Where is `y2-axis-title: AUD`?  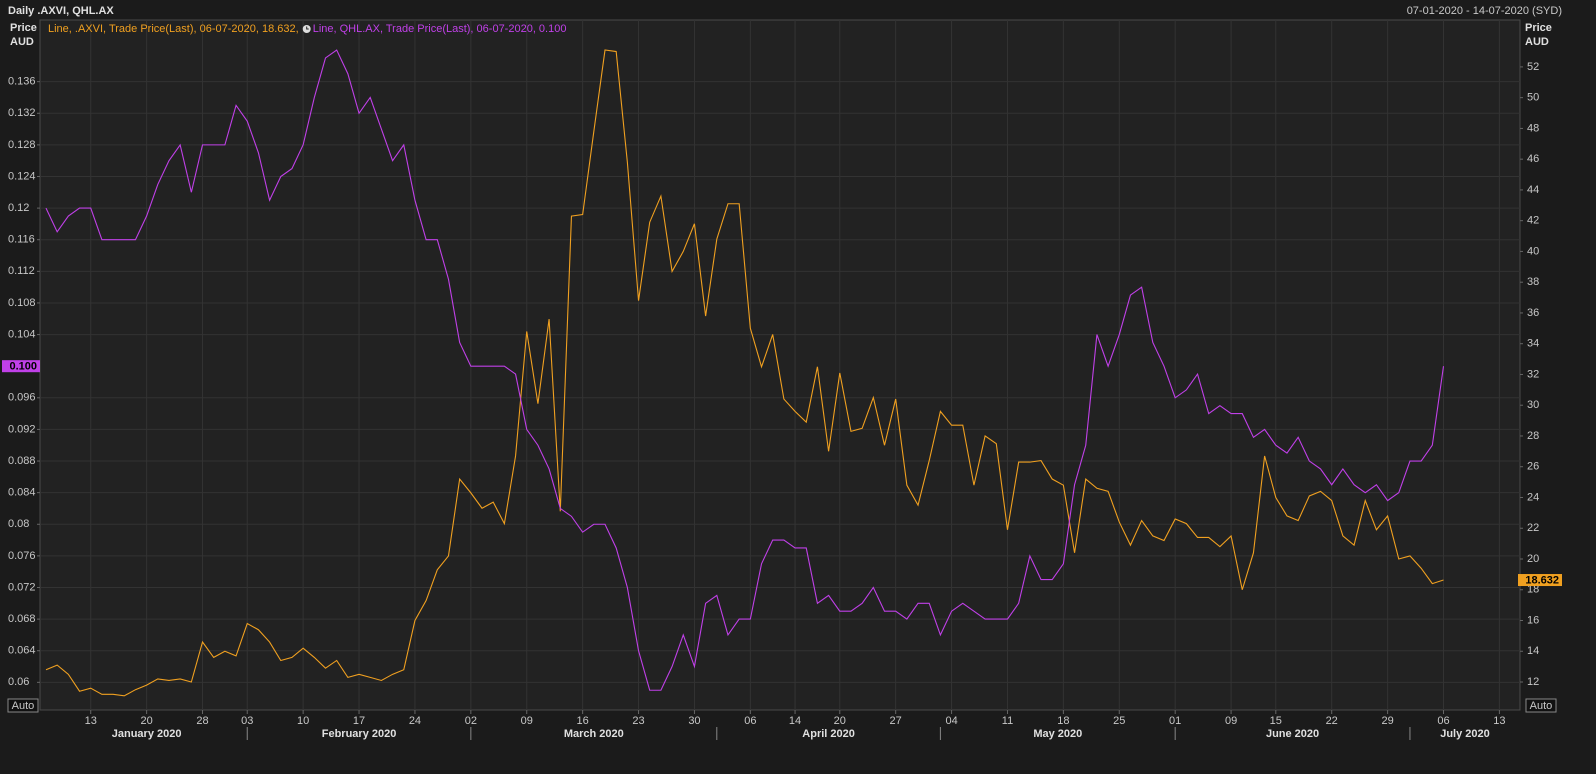
y2-axis-title: AUD is located at coordinates (1537, 42).